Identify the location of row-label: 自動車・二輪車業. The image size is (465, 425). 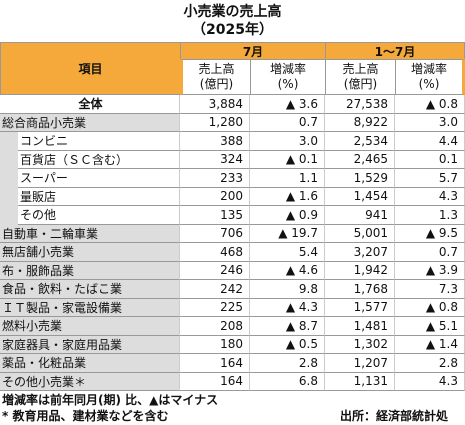
(90, 233).